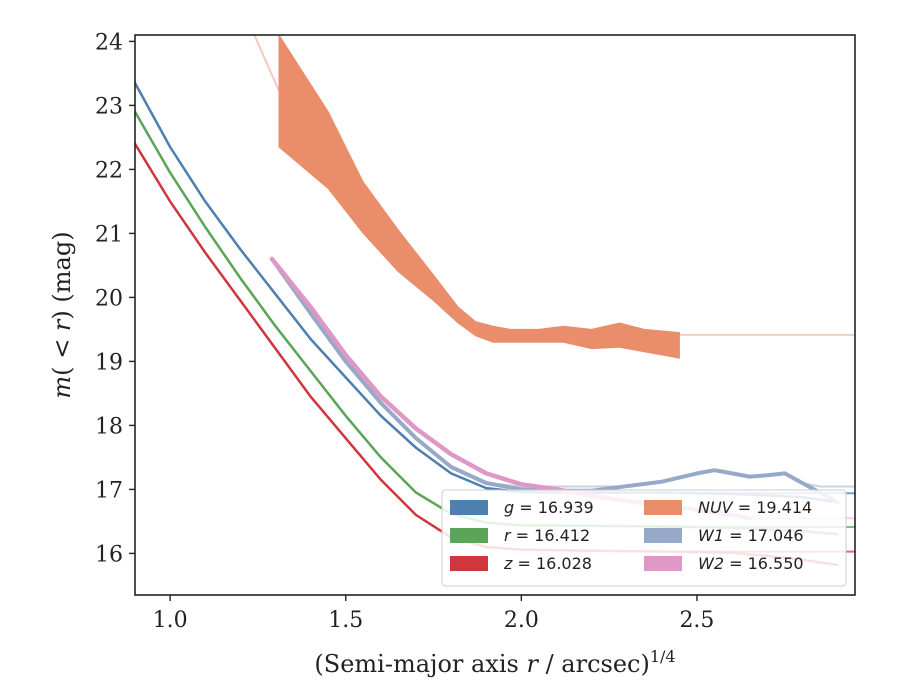 Image resolution: width=900 pixels, height=700 pixels. What do you see at coordinates (109, 42) in the screenshot?
I see `y-tick-label: 24` at bounding box center [109, 42].